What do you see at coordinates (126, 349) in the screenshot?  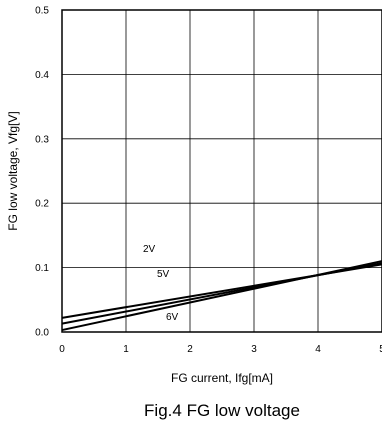 I see `x-tick-label: 1` at bounding box center [126, 349].